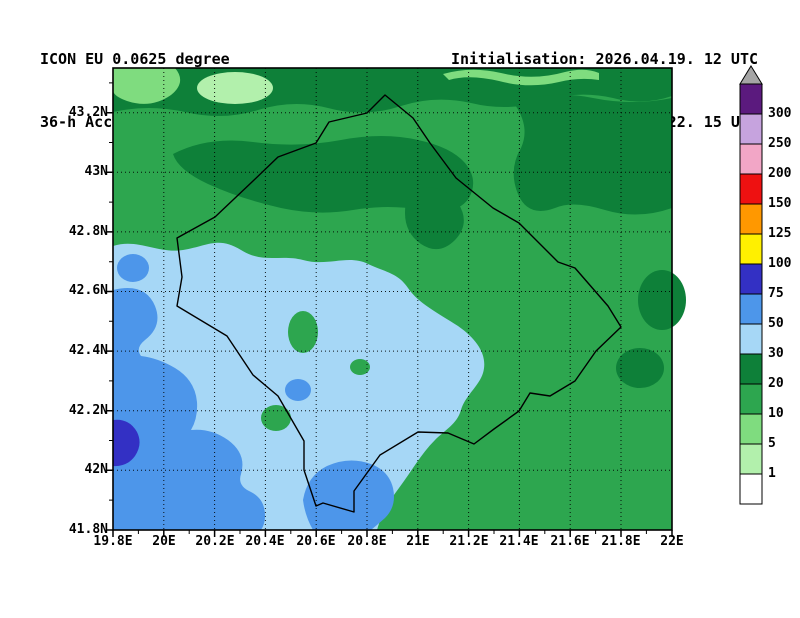 Image resolution: width=800 pixels, height=618 pixels. I want to click on x-tick-label: 20.8E, so click(367, 541).